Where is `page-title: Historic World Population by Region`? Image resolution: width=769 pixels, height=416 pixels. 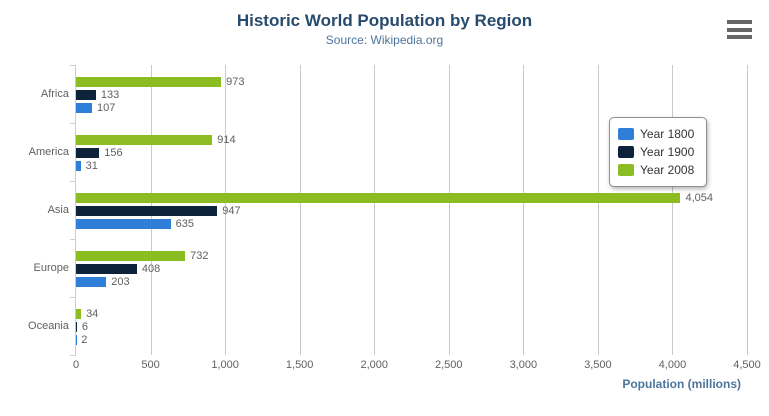
page-title: Historic World Population by Region is located at coordinates (384, 20).